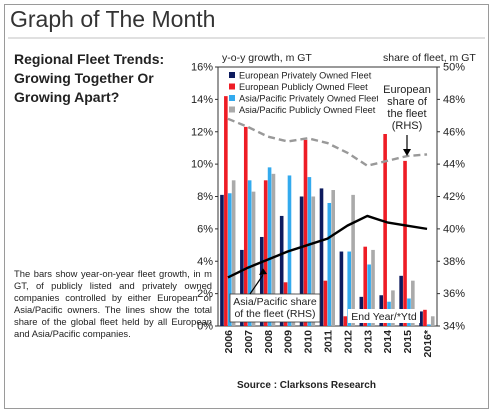  Describe the element at coordinates (256, 284) in the screenshot. I see `asia-arrow-shaft` at that location.